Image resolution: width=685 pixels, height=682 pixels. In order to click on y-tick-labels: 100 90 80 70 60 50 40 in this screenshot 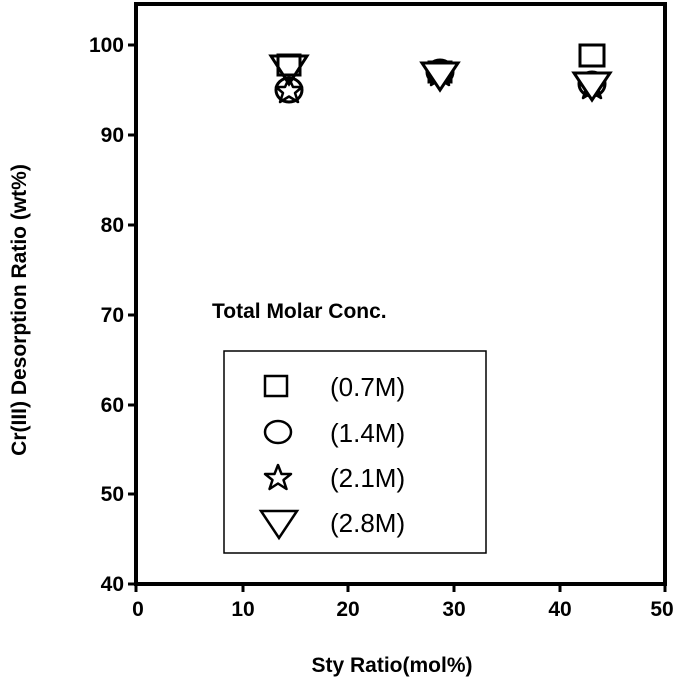, I will do `click(106, 315)`.